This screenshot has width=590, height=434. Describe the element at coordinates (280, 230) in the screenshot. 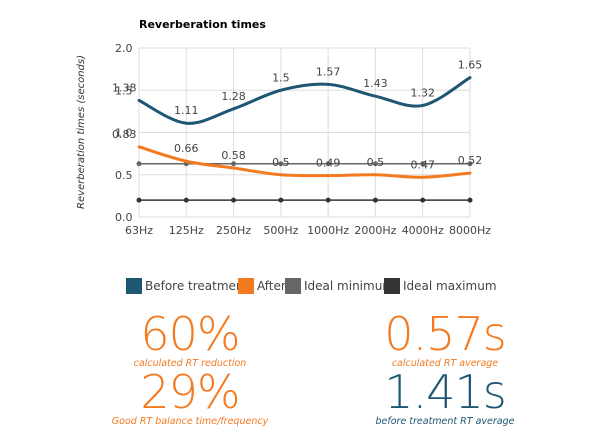

I see `x-tick-label: 500Hz` at that location.